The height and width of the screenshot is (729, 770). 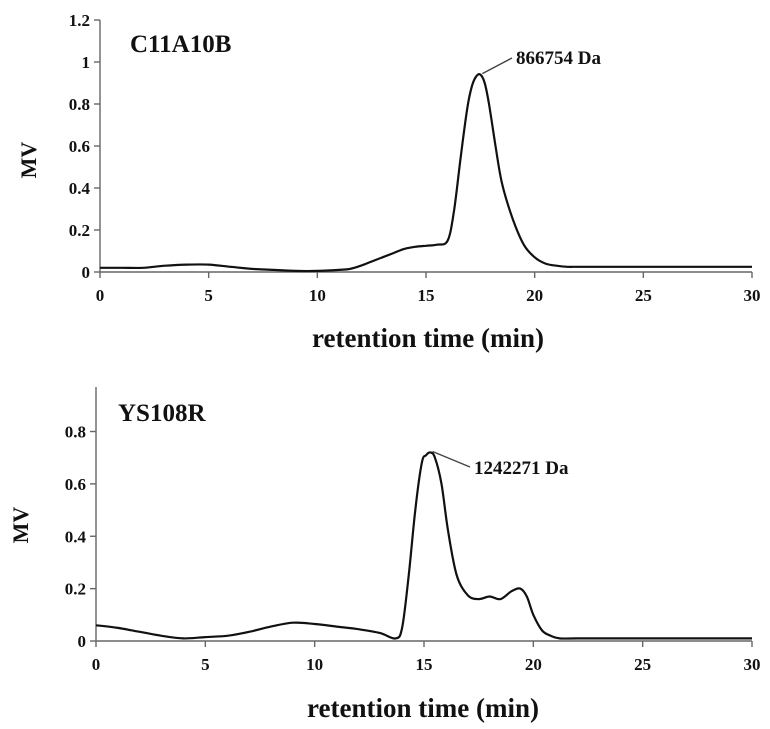 What do you see at coordinates (180, 44) in the screenshot?
I see `panel-title: C11A10B` at bounding box center [180, 44].